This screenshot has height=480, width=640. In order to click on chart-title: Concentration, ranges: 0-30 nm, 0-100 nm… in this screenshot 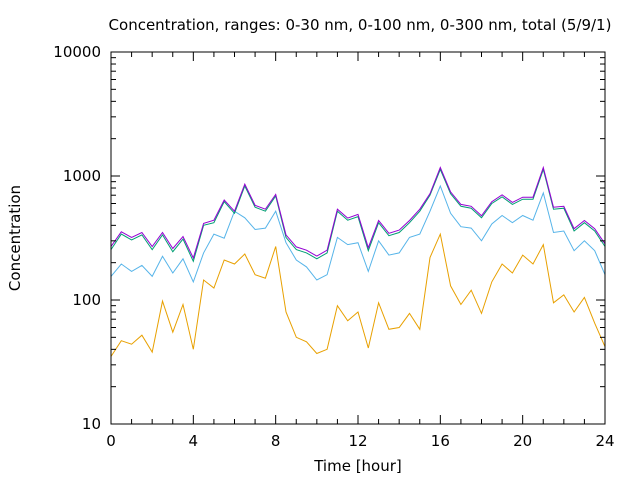, I will do `click(360, 25)`.